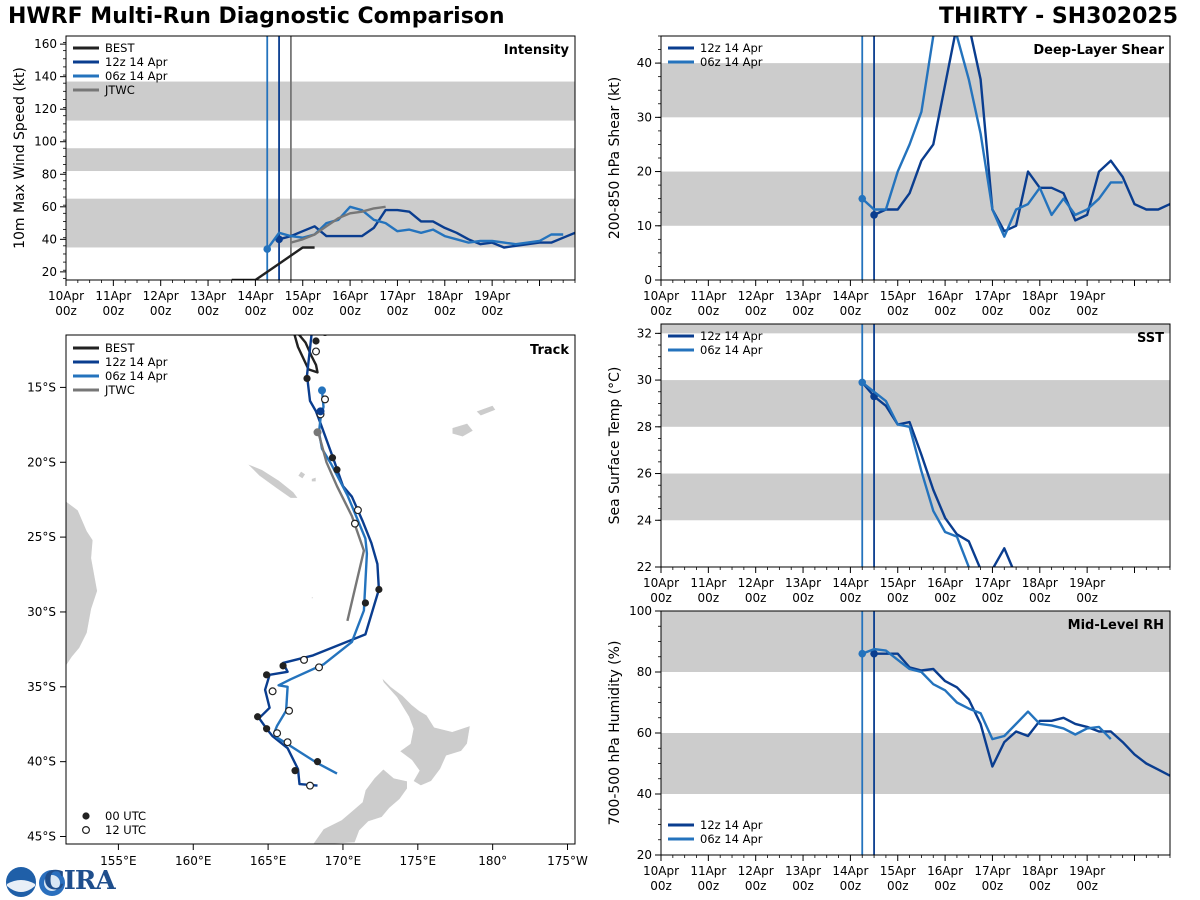 This screenshot has height=900, width=1200. What do you see at coordinates (661, 583) in the screenshot?
I see `sst-xtick-day-label: 10Apr` at bounding box center [661, 583].